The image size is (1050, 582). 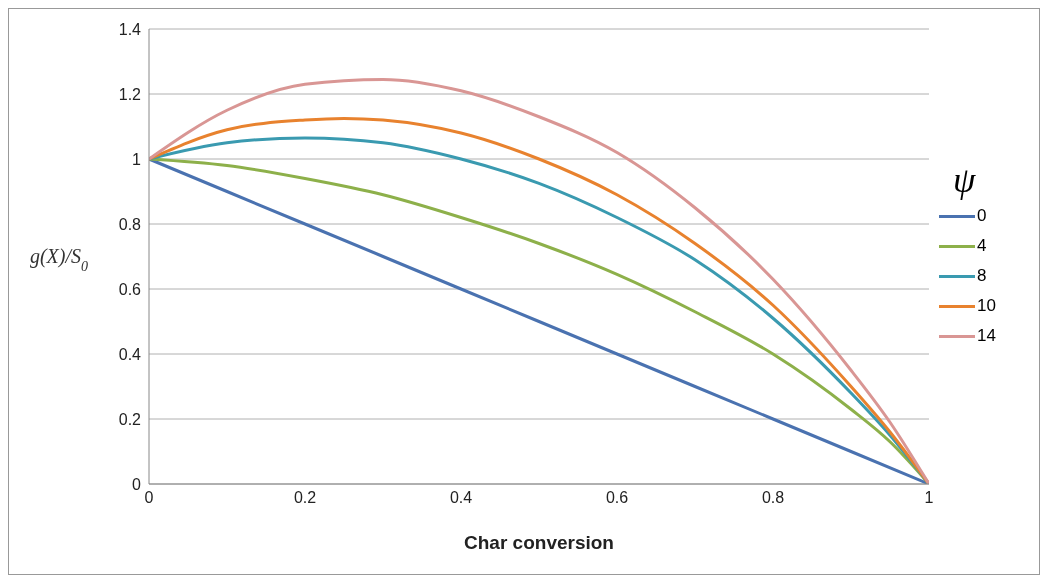 What do you see at coordinates (982, 276) in the screenshot?
I see `legend-label: 8` at bounding box center [982, 276].